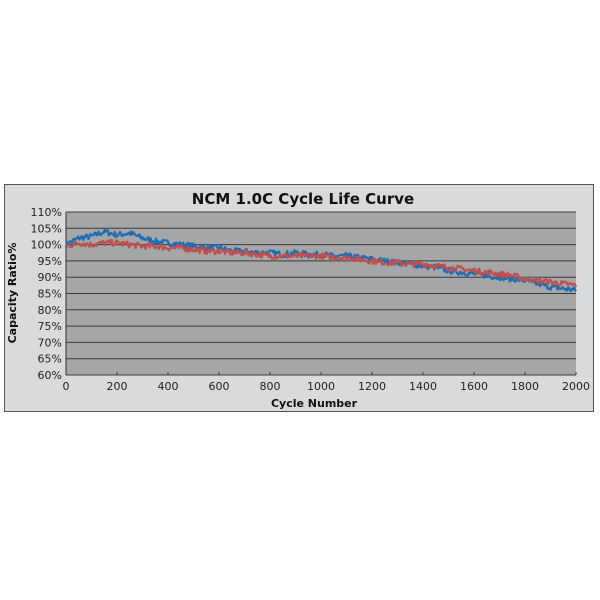 Image resolution: width=600 pixels, height=600 pixels. I want to click on x-tick-label: 1000, so click(321, 386).